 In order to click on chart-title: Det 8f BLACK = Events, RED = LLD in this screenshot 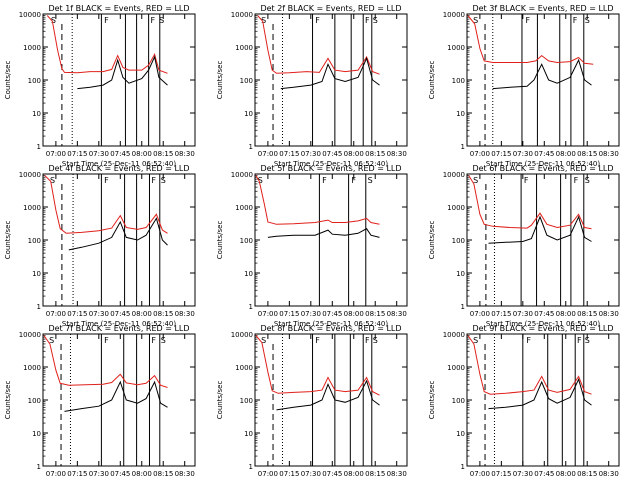, I will do `click(330, 328)`.